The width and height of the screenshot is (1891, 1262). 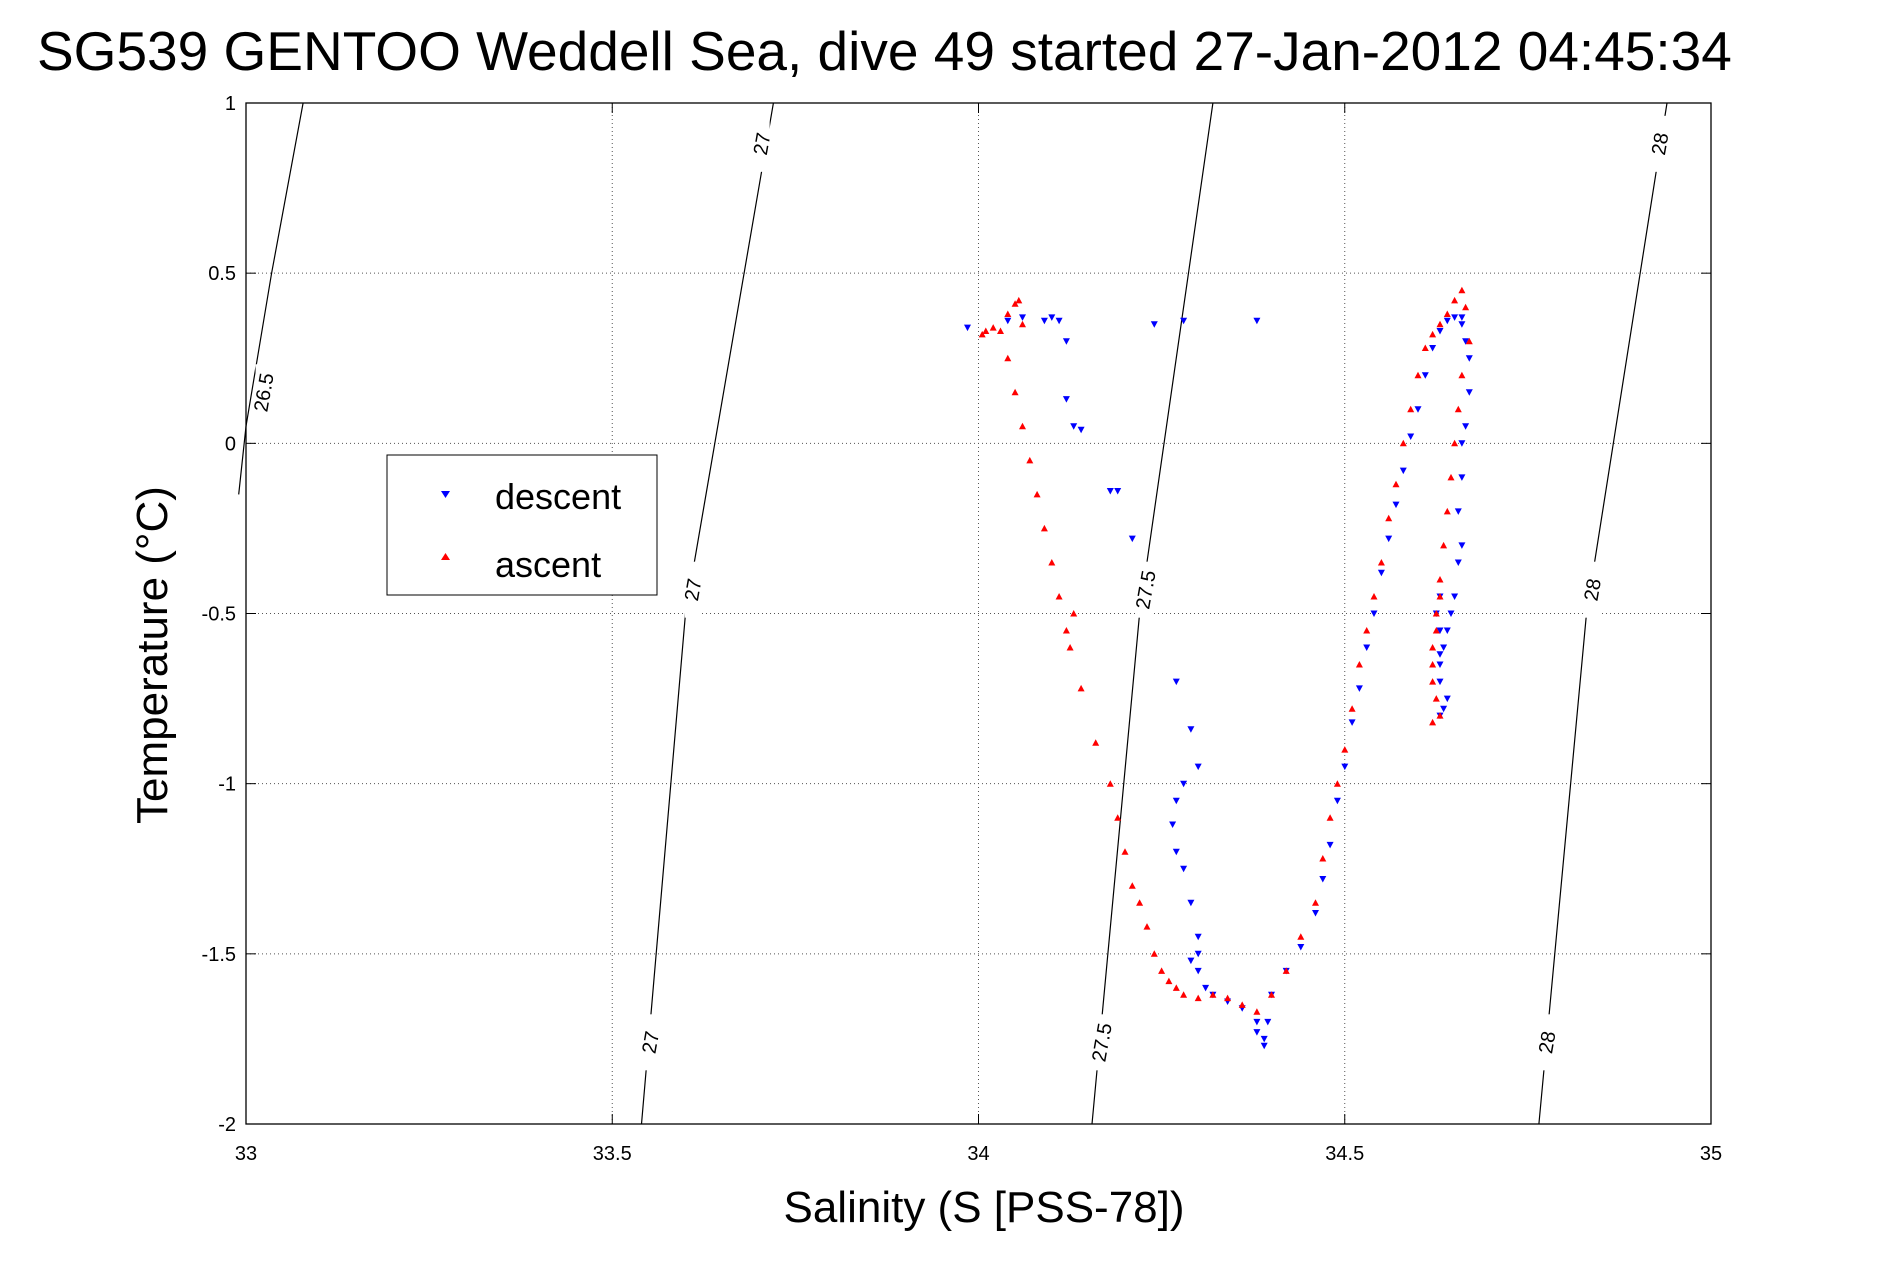 What do you see at coordinates (707, 613) in the screenshot?
I see `density-contour-line` at bounding box center [707, 613].